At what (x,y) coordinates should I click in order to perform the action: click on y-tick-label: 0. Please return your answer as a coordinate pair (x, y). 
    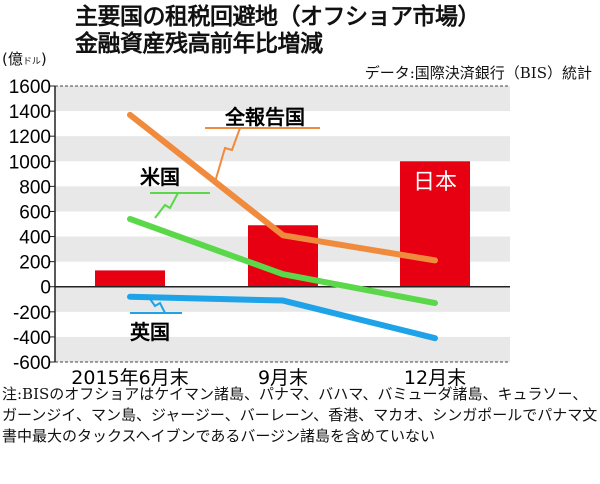
    Looking at the image, I should click on (45, 288).